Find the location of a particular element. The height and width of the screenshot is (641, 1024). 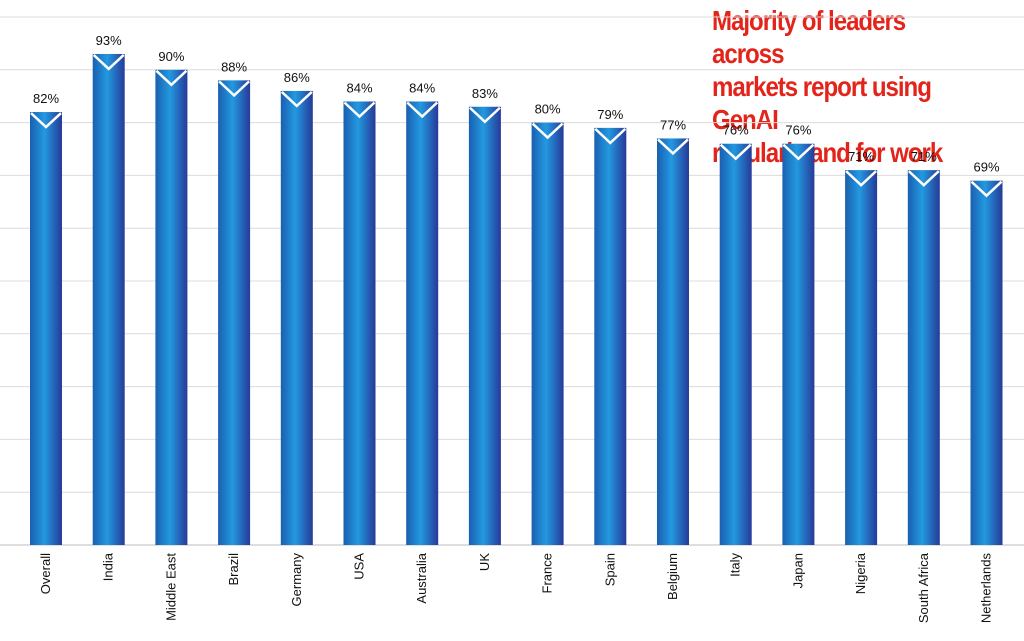

value-label: 83% is located at coordinates (485, 93).